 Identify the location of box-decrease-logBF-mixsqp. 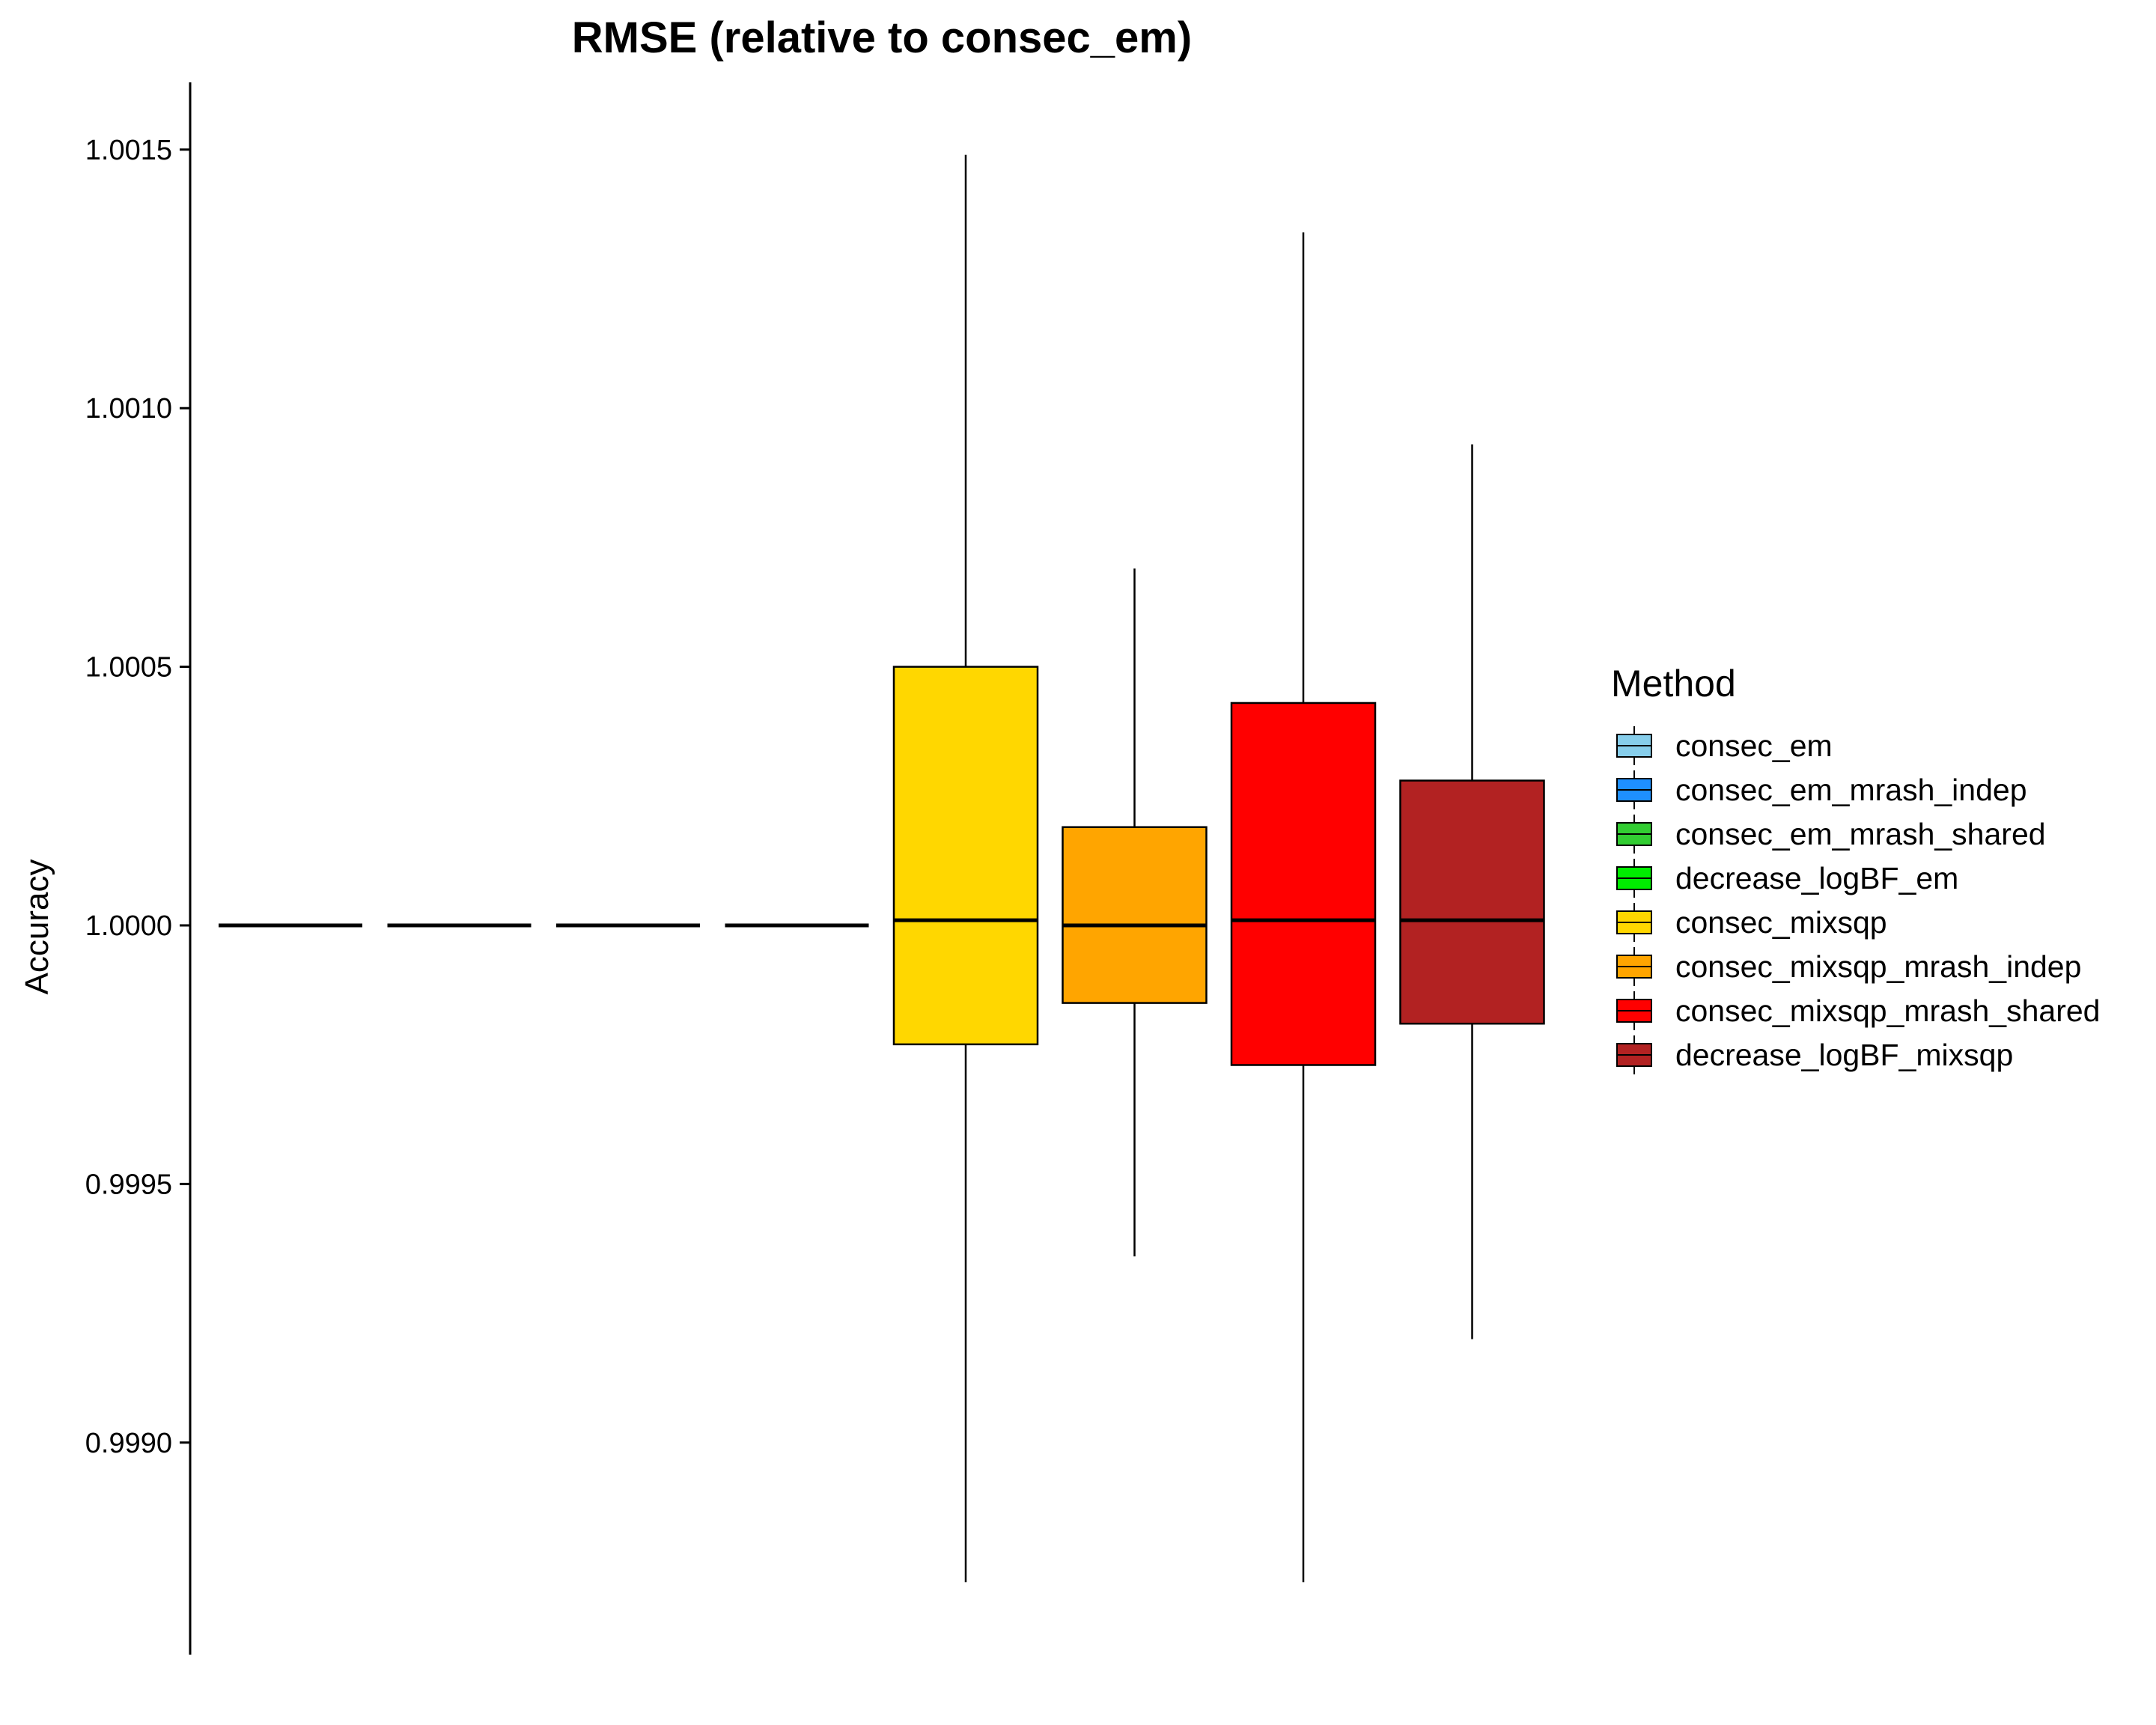
(1472, 892).